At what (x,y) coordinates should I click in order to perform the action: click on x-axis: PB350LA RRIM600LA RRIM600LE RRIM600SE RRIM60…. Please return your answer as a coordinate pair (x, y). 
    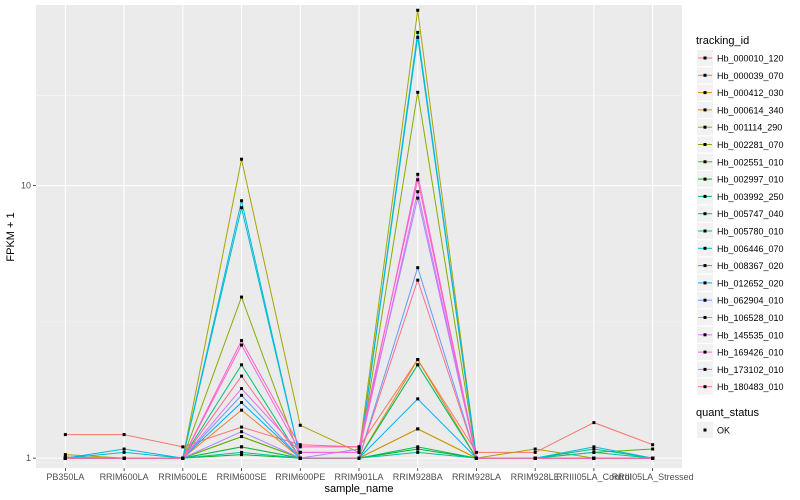
    Looking at the image, I should click on (370, 475).